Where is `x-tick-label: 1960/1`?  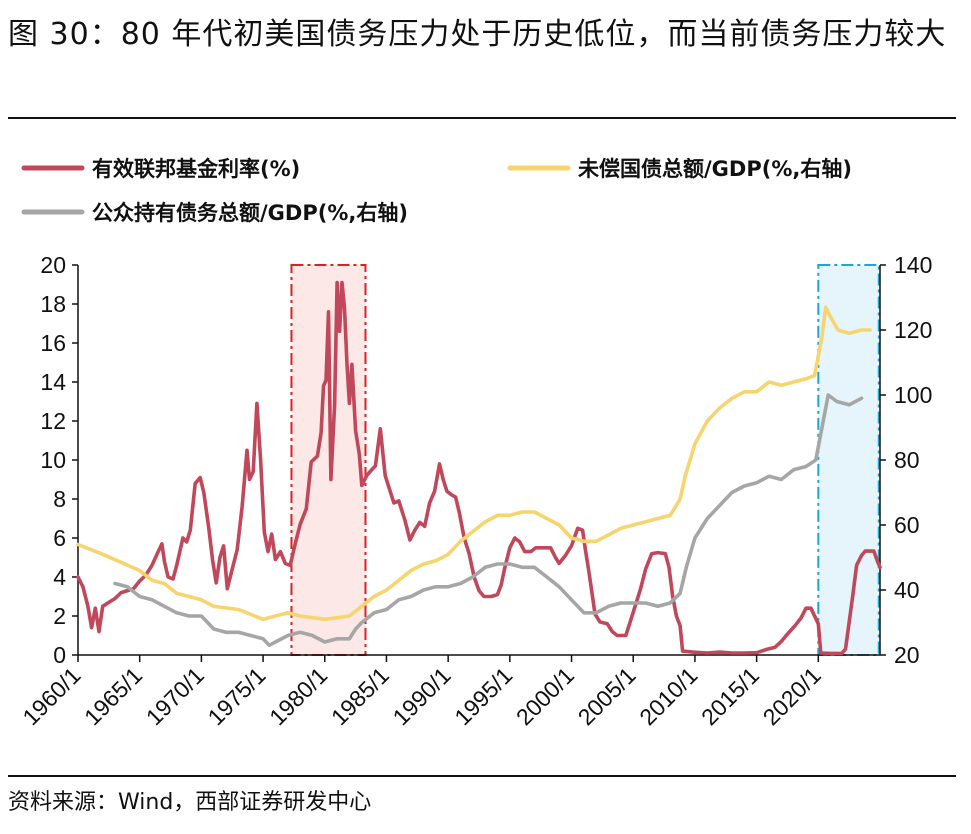 x-tick-label: 1960/1 is located at coordinates (51, 696).